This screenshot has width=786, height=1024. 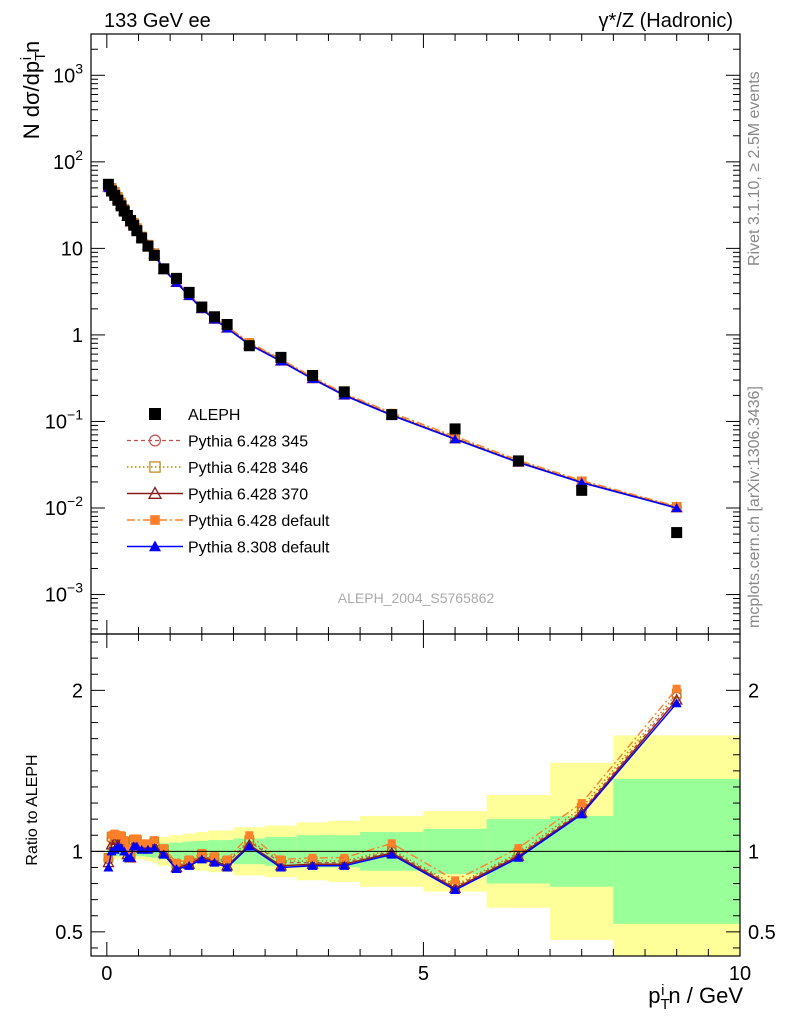 I want to click on legend-entry: Pythia 8.308 default, so click(x=228, y=548).